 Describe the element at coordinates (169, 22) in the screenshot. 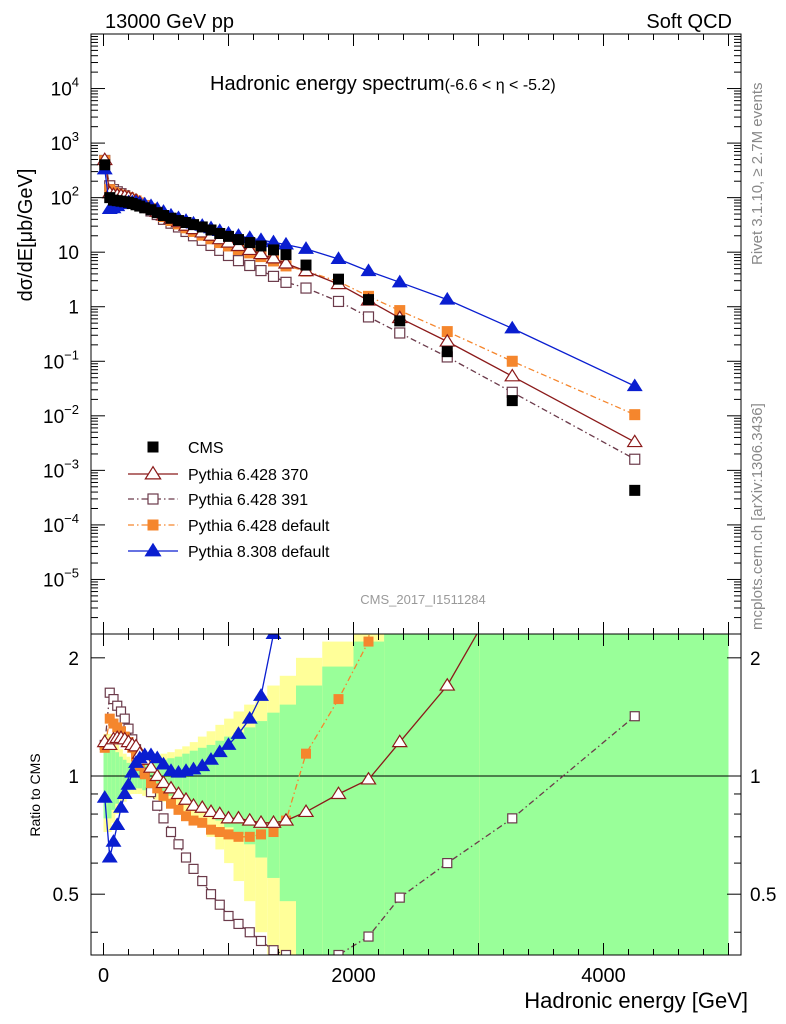

I see `header-left: 13000 GeV pp` at that location.